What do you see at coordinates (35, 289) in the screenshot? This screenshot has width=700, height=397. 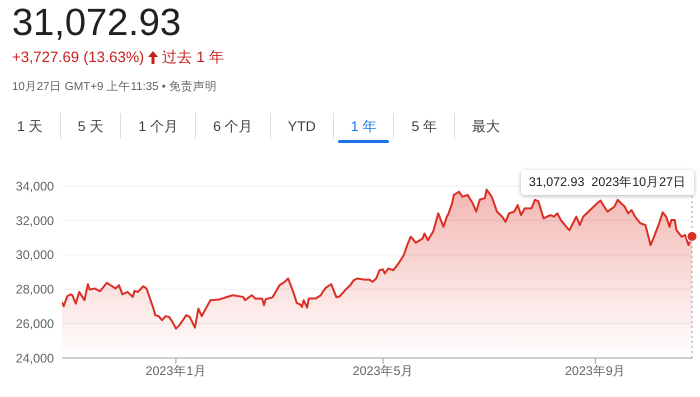 I see `y-tick-label: 28,000` at bounding box center [35, 289].